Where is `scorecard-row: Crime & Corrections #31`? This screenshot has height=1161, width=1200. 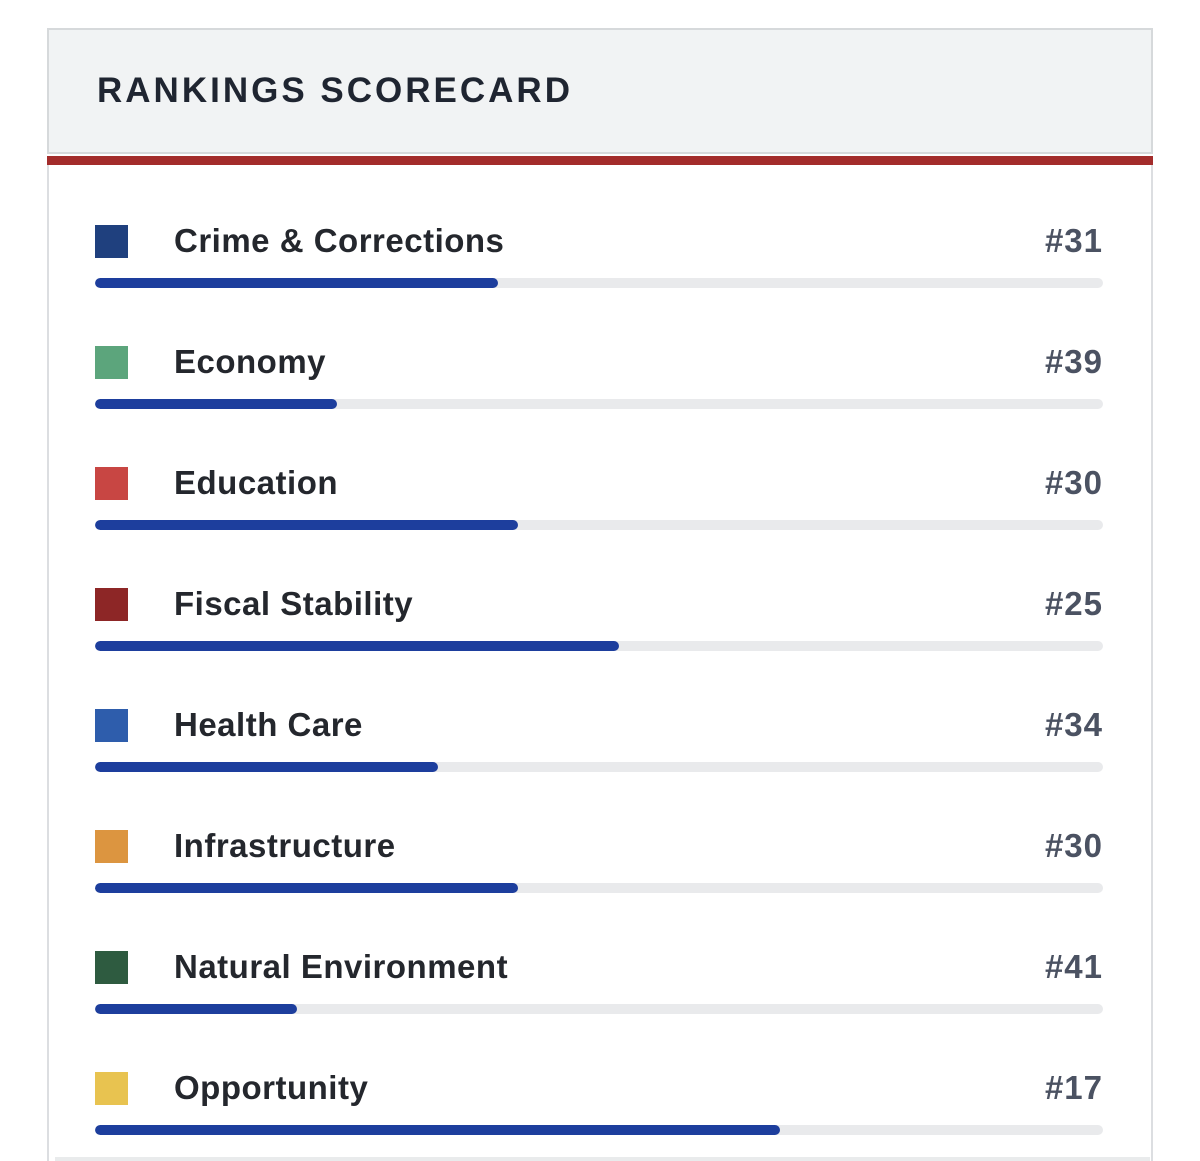
scorecard-row: Crime & Corrections #31 is located at coordinates (599, 255).